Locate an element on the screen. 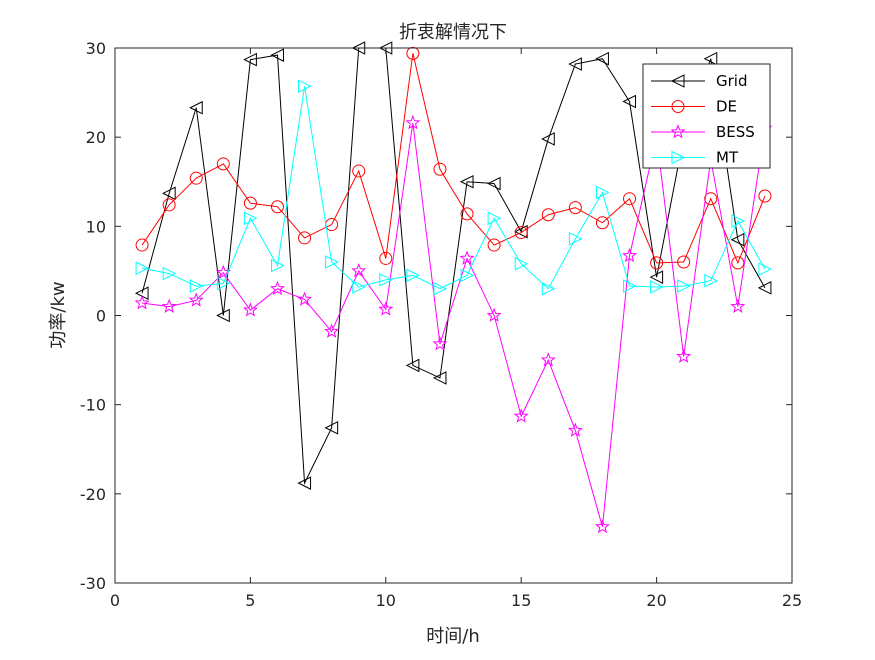  y-tick-label: 20 is located at coordinates (96, 137).